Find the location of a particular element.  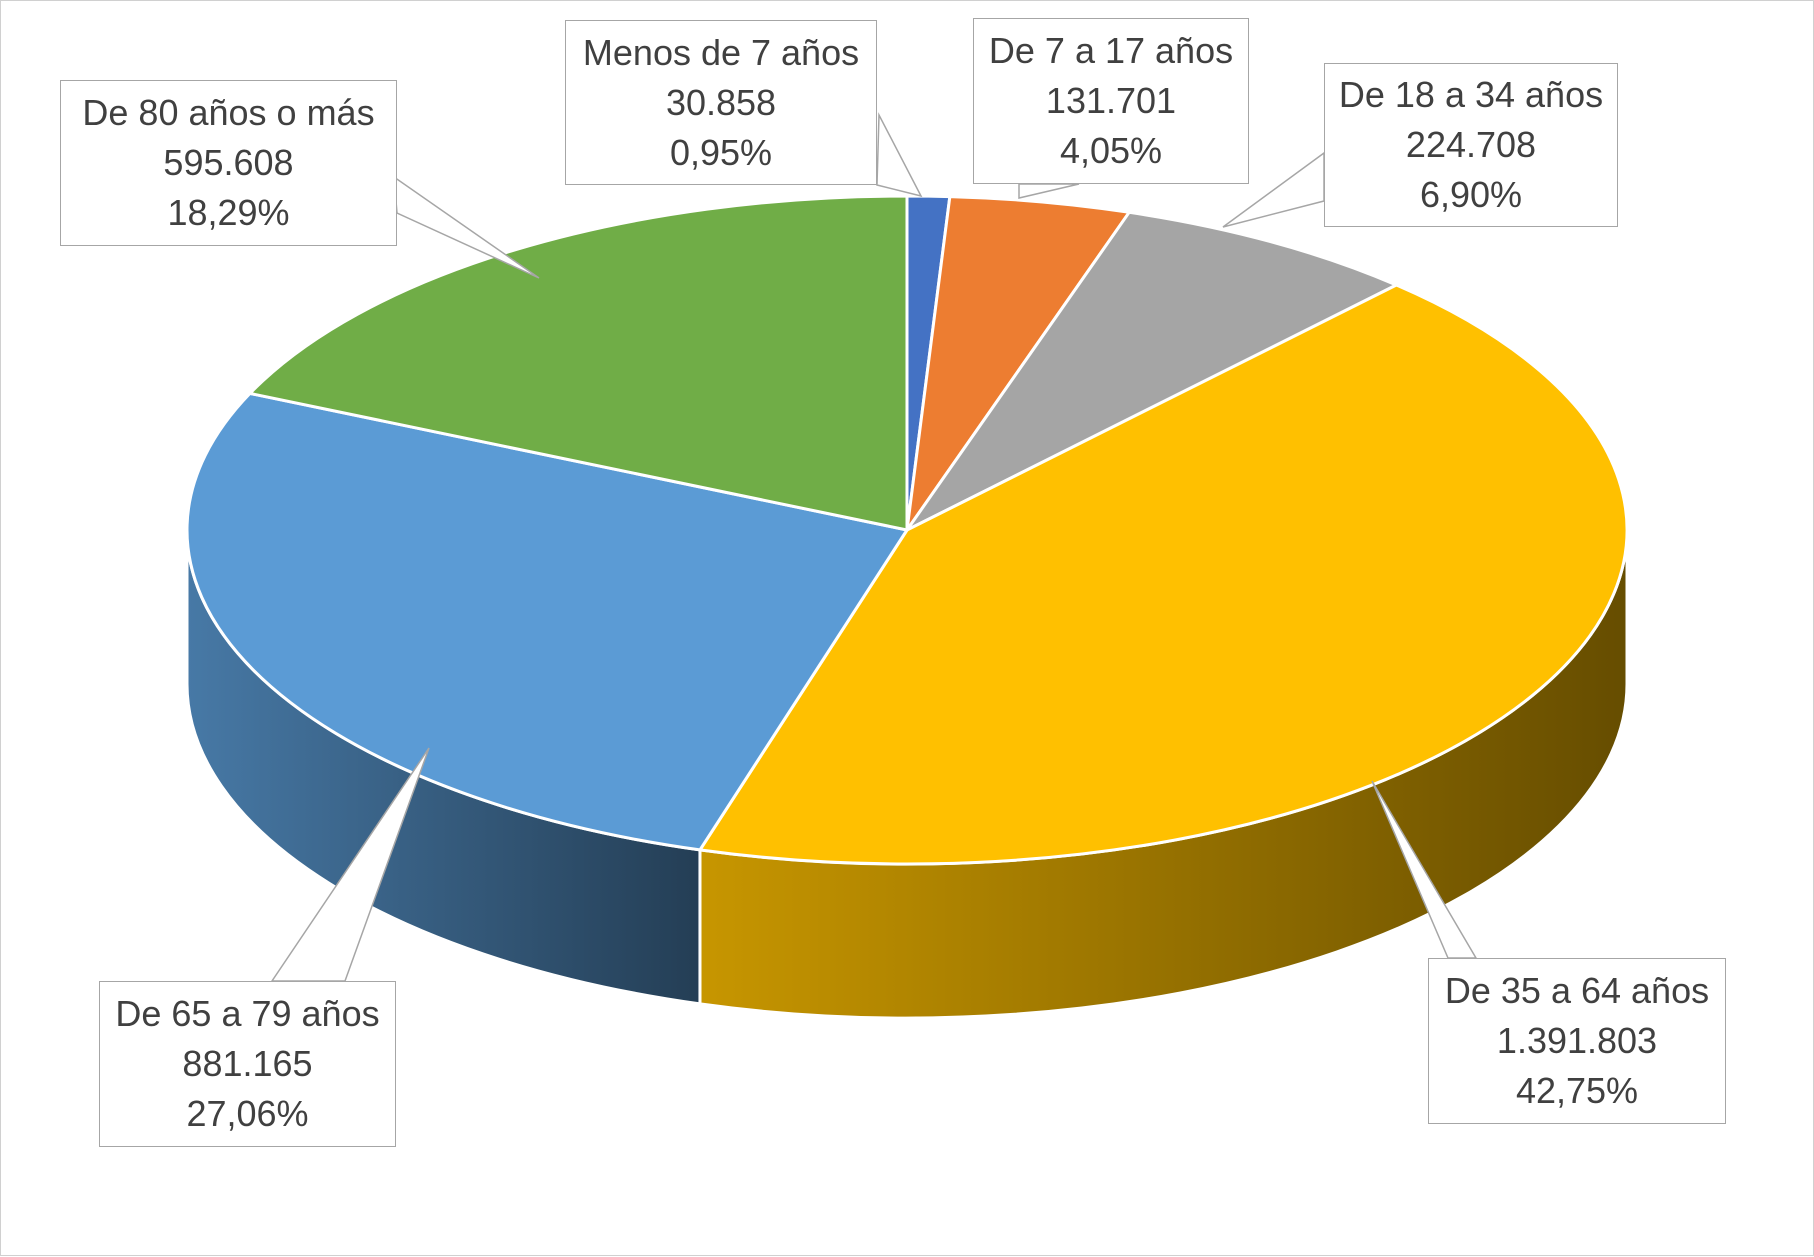

data-label-menos-de-7: Menos de 7 años 30.858 0,95% is located at coordinates (721, 102).